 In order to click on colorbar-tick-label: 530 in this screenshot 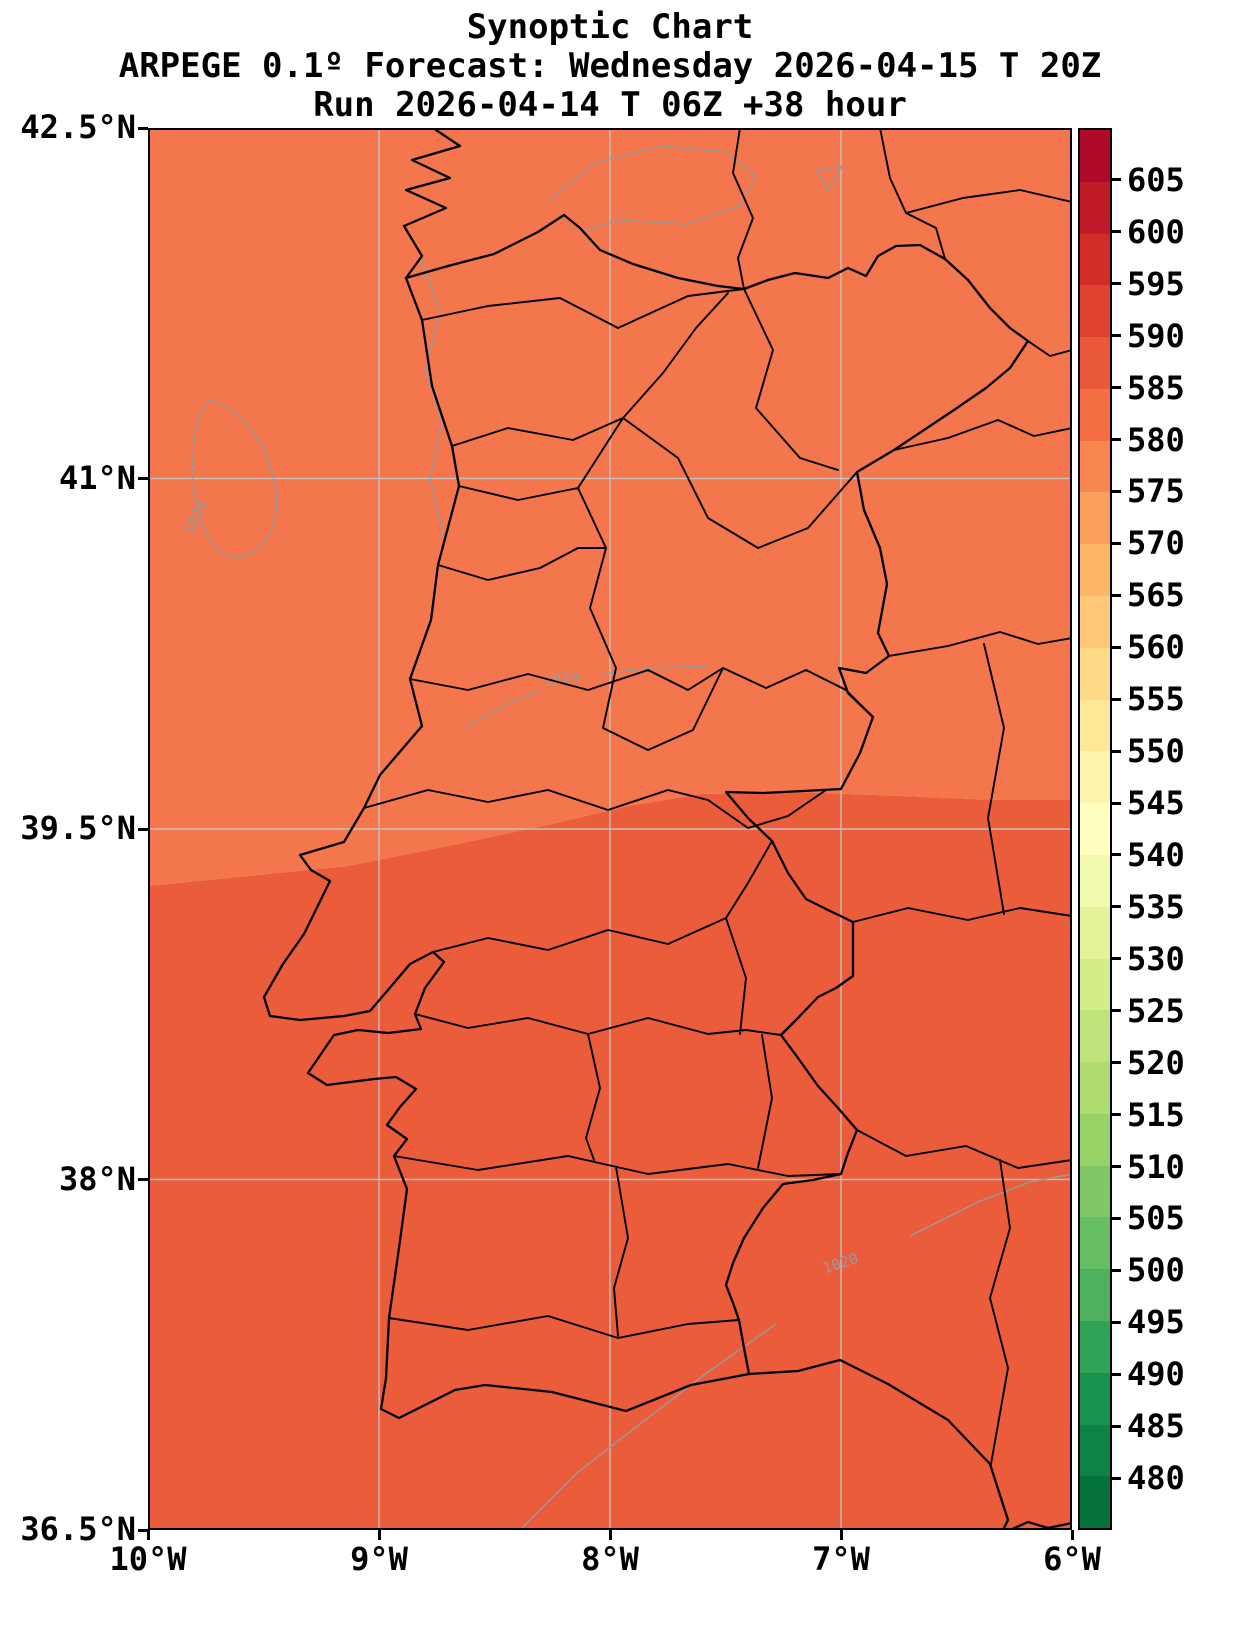, I will do `click(1156, 958)`.